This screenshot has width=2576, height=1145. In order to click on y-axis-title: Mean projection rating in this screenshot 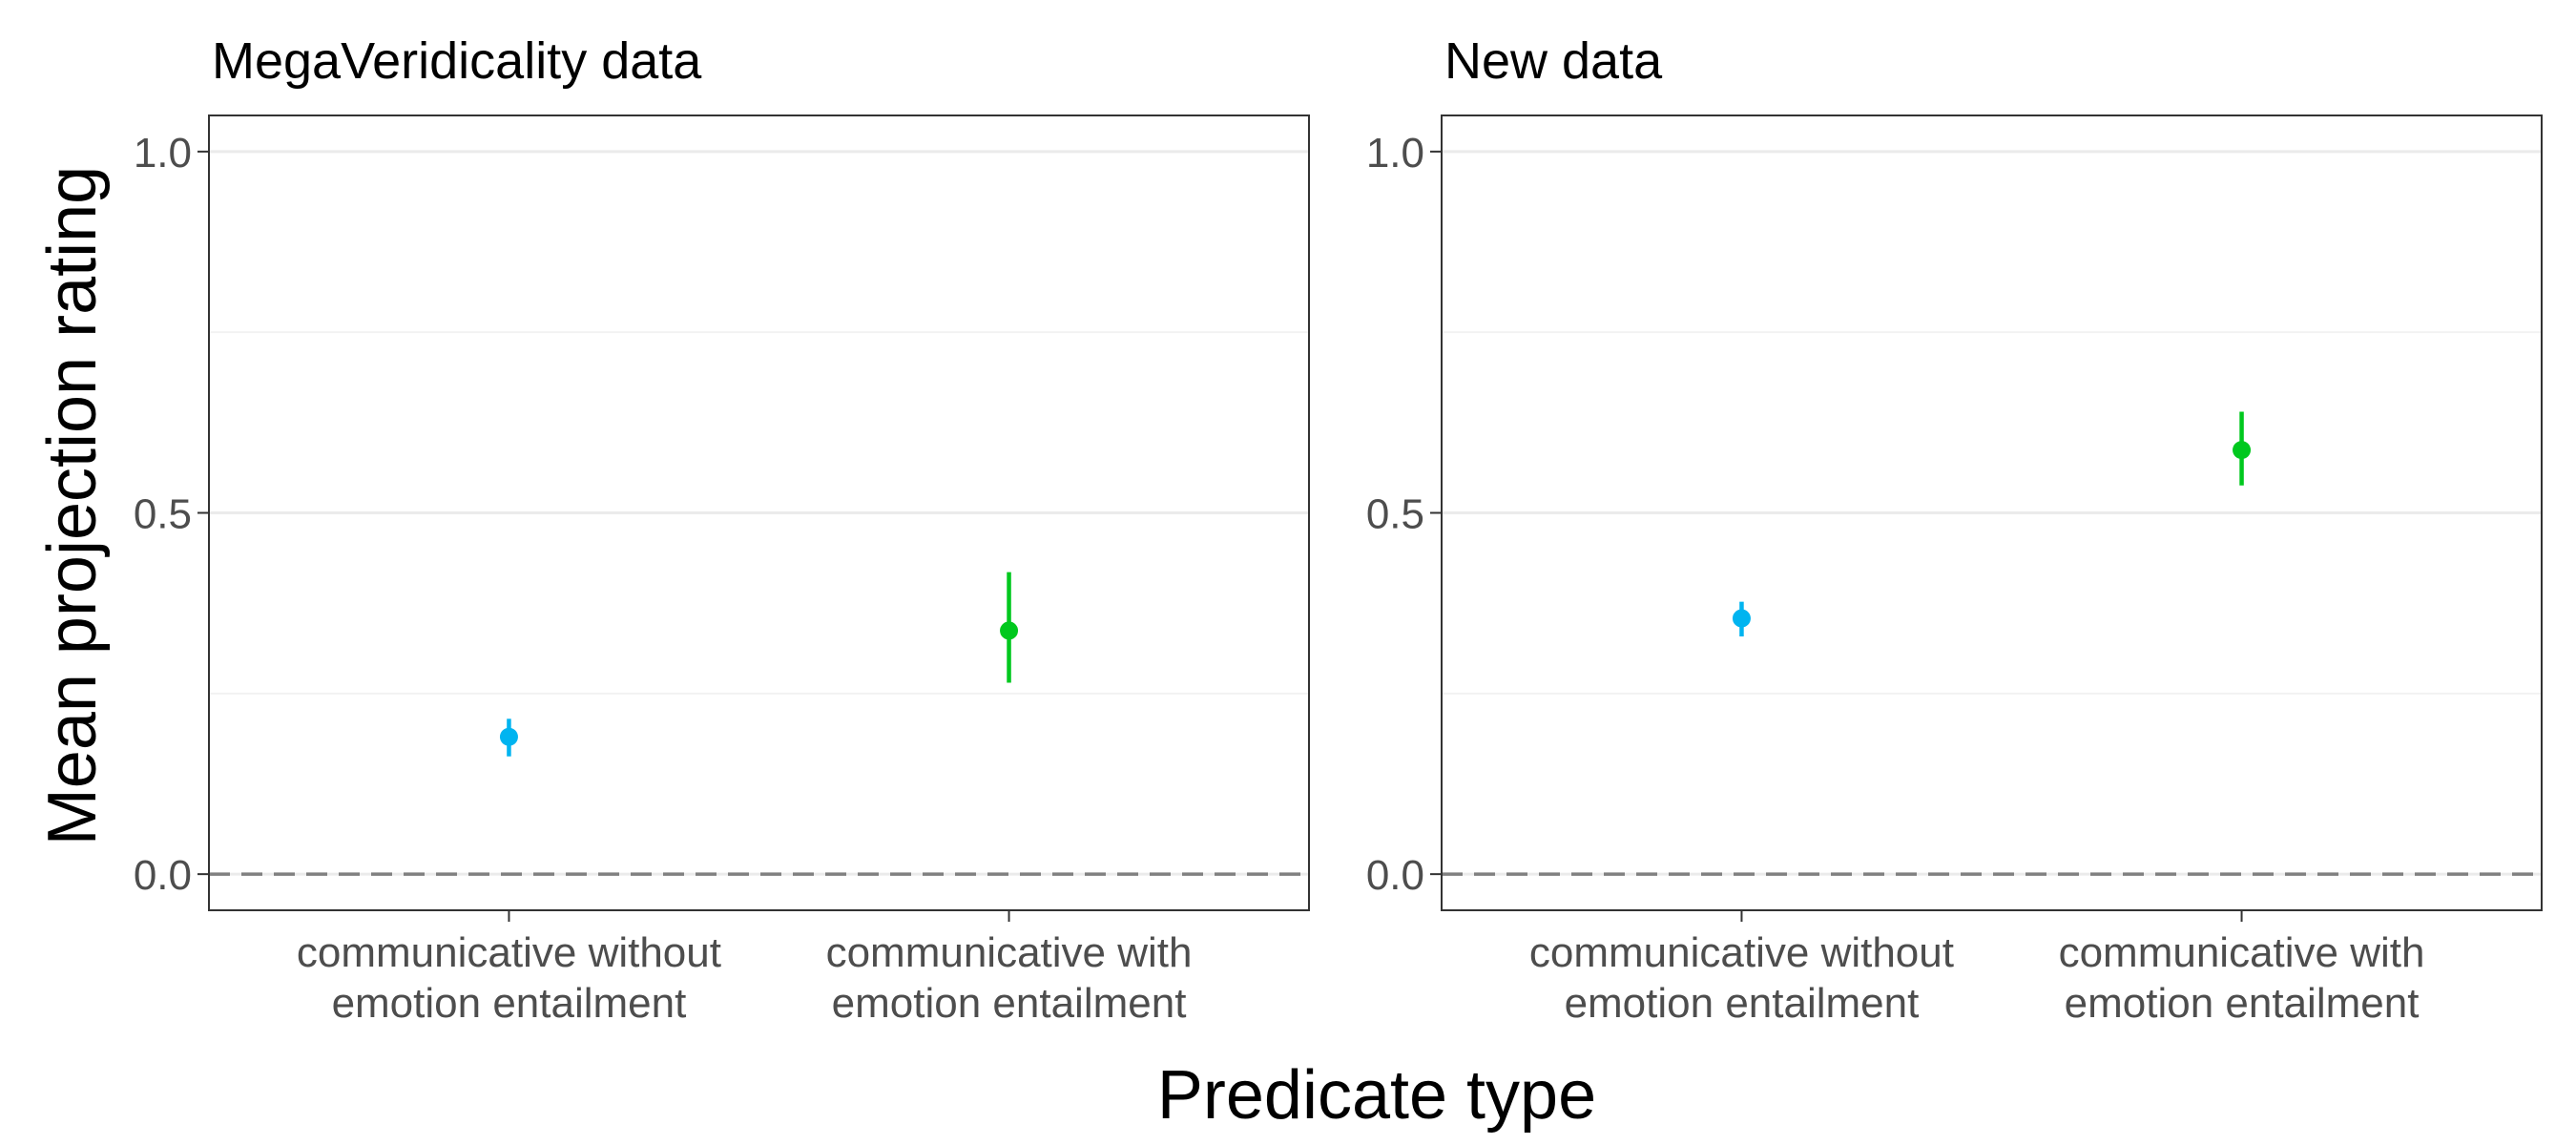, I will do `click(72, 506)`.